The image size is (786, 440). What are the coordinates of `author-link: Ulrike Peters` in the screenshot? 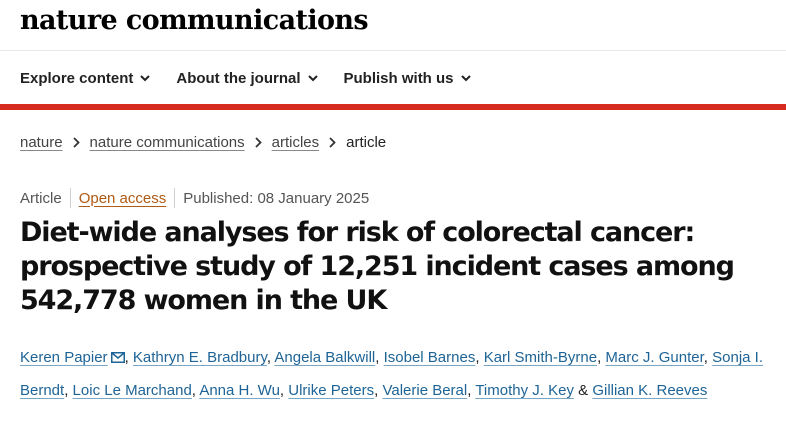 It's located at (331, 390).